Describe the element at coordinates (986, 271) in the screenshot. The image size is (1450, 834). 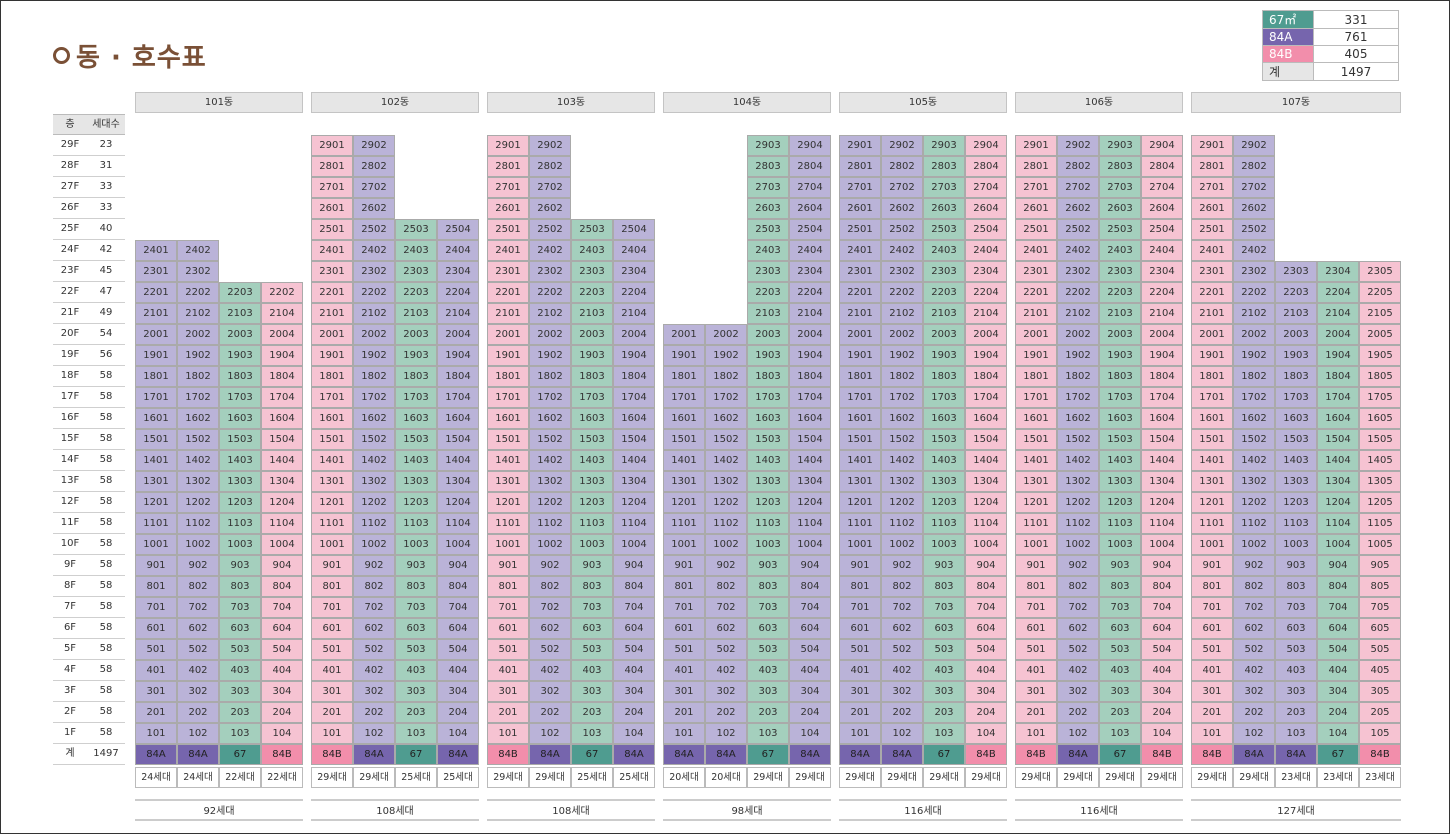
I see `unit-cell: 2304` at that location.